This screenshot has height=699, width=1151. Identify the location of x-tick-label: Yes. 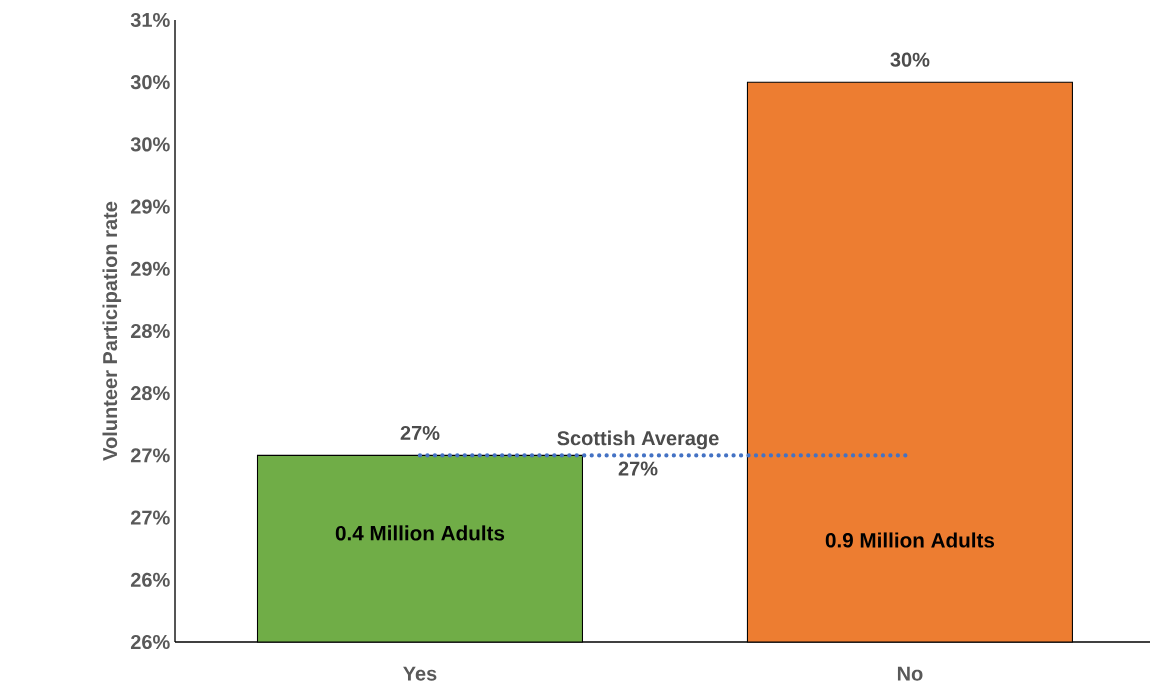
(420, 673).